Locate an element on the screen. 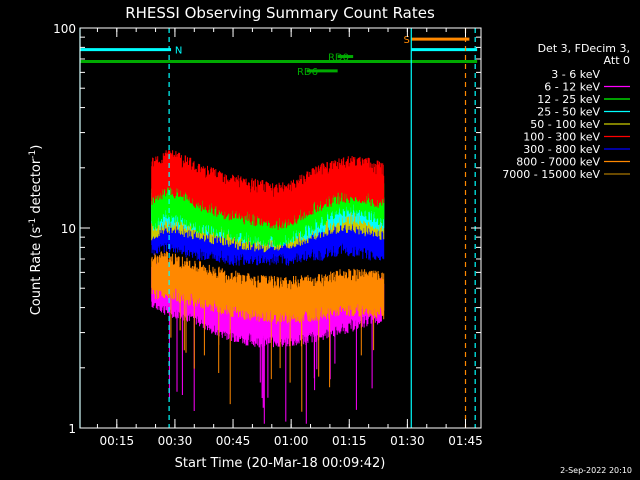 Image resolution: width=640 pixels, height=480 pixels. legend-label: 6 - 12 keV is located at coordinates (572, 87).